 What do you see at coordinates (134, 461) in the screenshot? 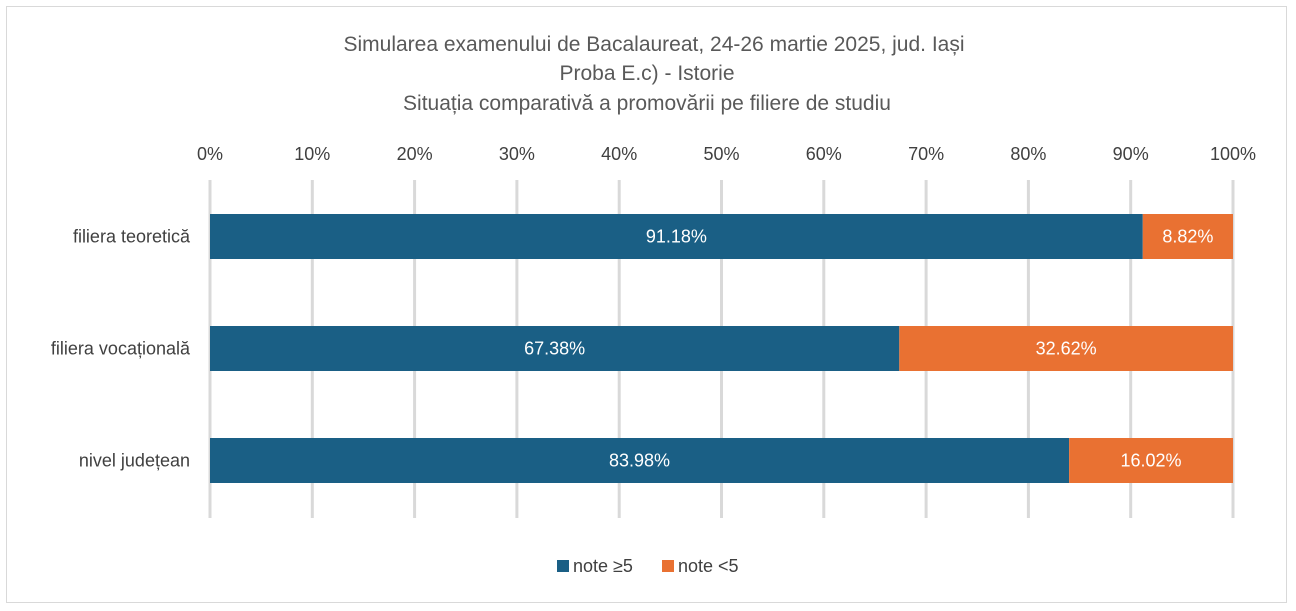
I see `category-label: nivel județean` at bounding box center [134, 461].